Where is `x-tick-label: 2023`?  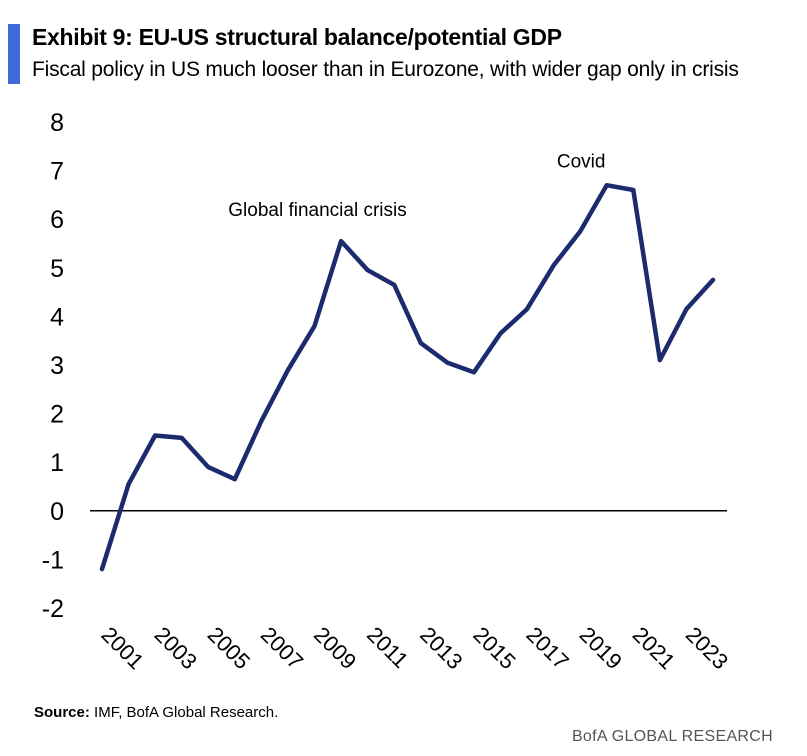 x-tick-label: 2023 is located at coordinates (707, 648).